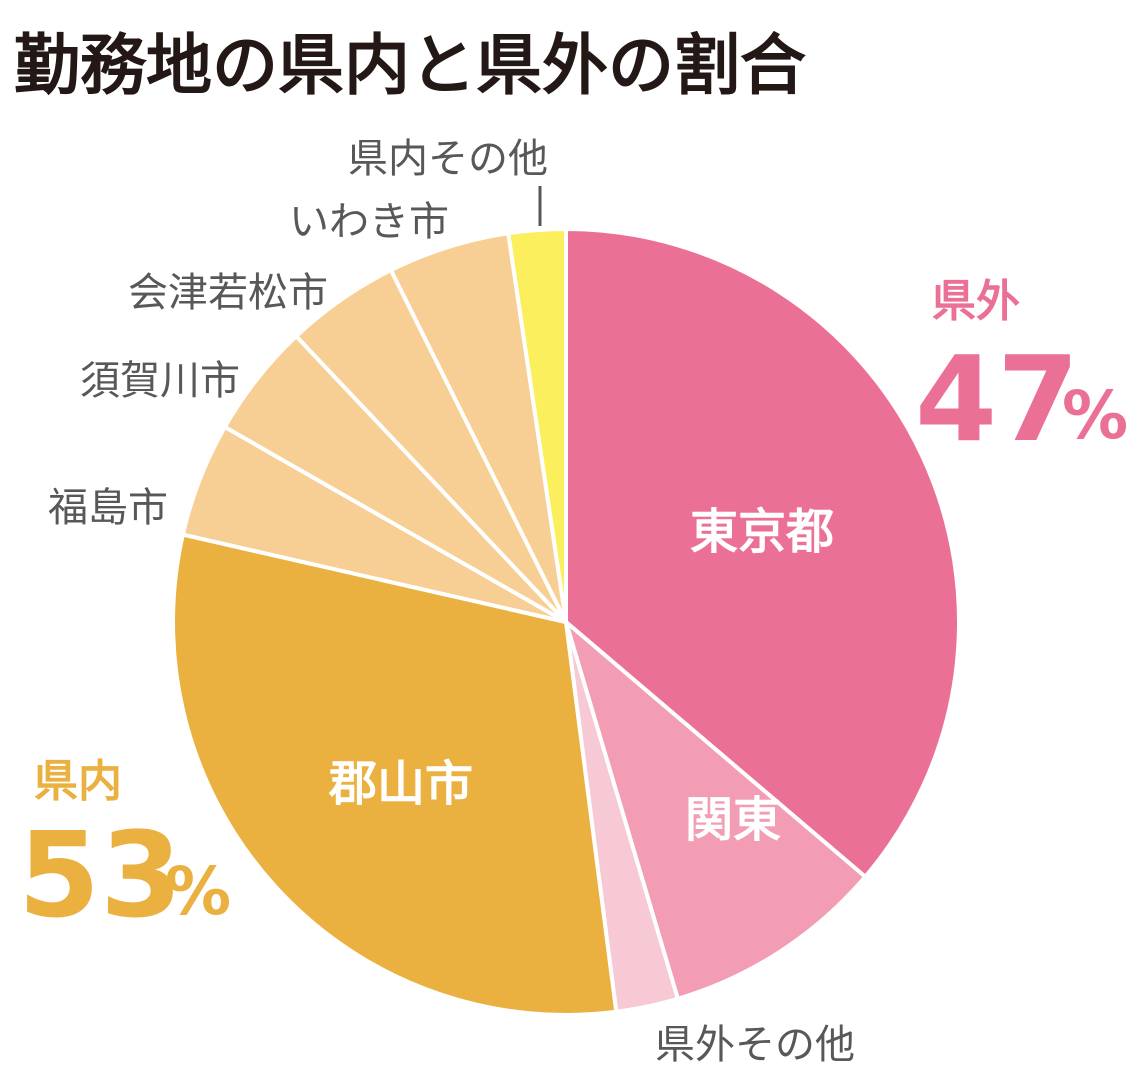 This screenshot has width=1138, height=1075. What do you see at coordinates (400, 784) in the screenshot?
I see `slice-label-3: 郡山市` at bounding box center [400, 784].